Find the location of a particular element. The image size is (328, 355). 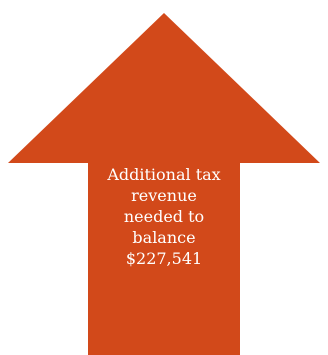

label-line-3: needed to is located at coordinates (164, 216).